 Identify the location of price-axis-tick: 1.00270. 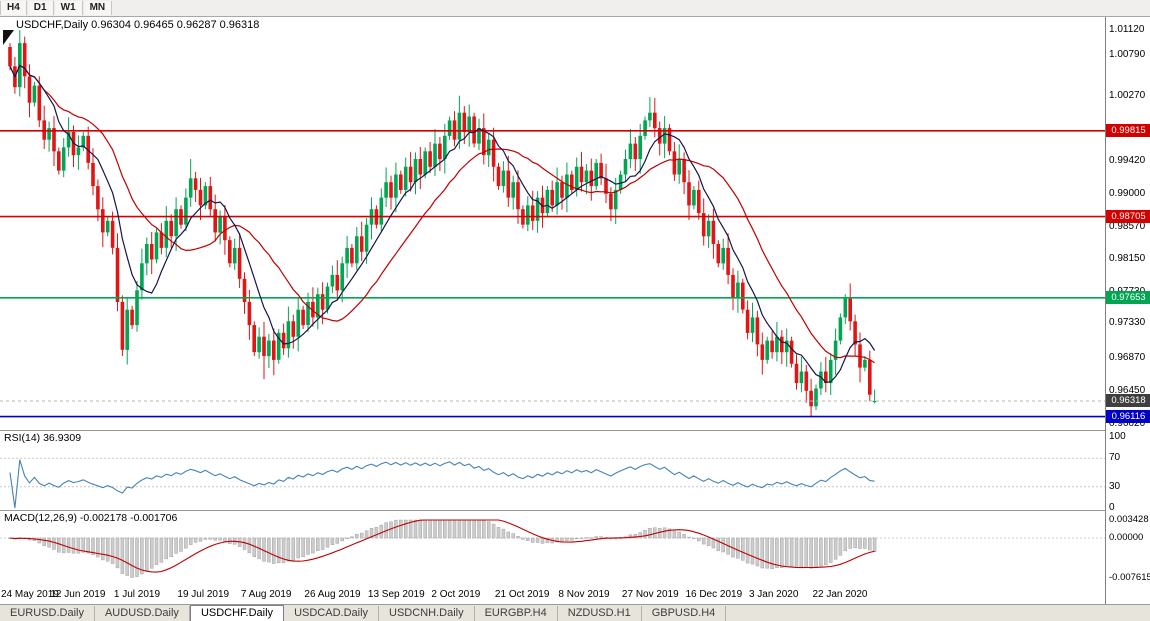
(1127, 95).